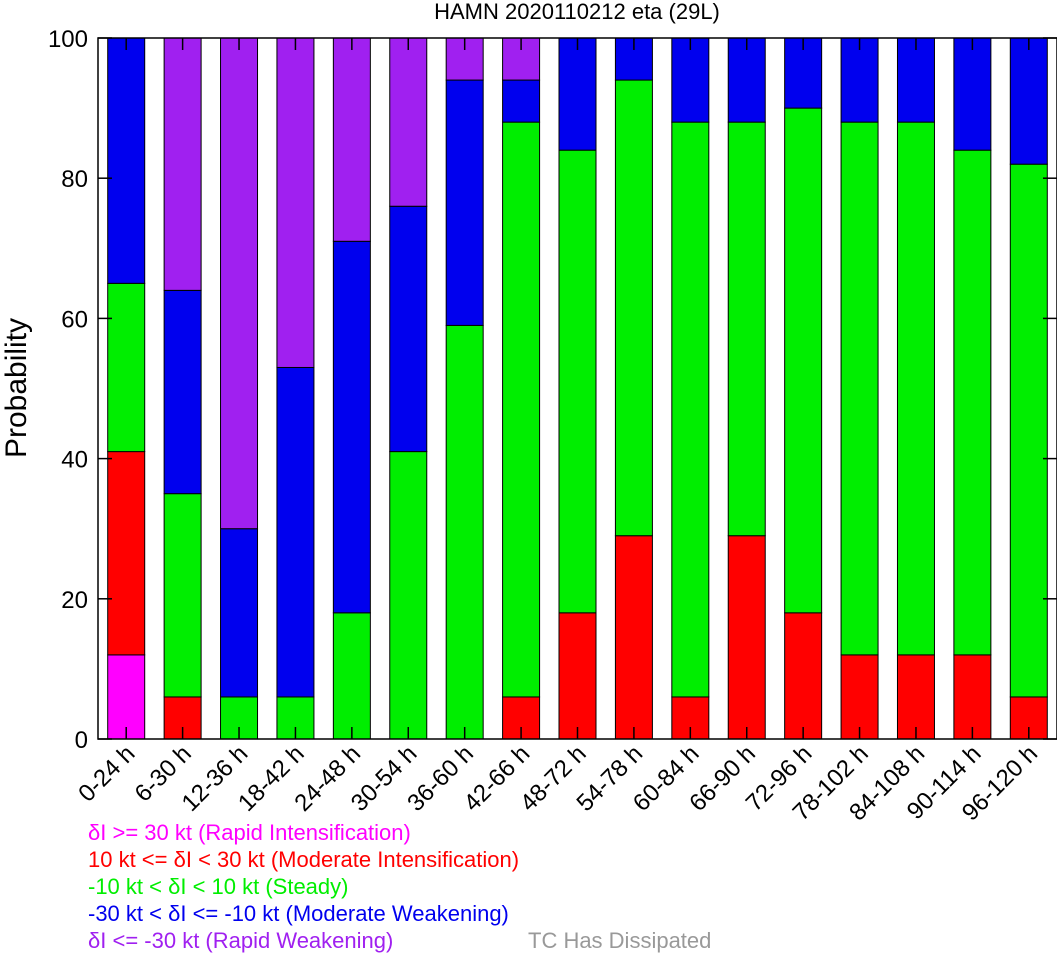 This screenshot has width=1057, height=960. What do you see at coordinates (74, 319) in the screenshot?
I see `y-tick-label: 60` at bounding box center [74, 319].